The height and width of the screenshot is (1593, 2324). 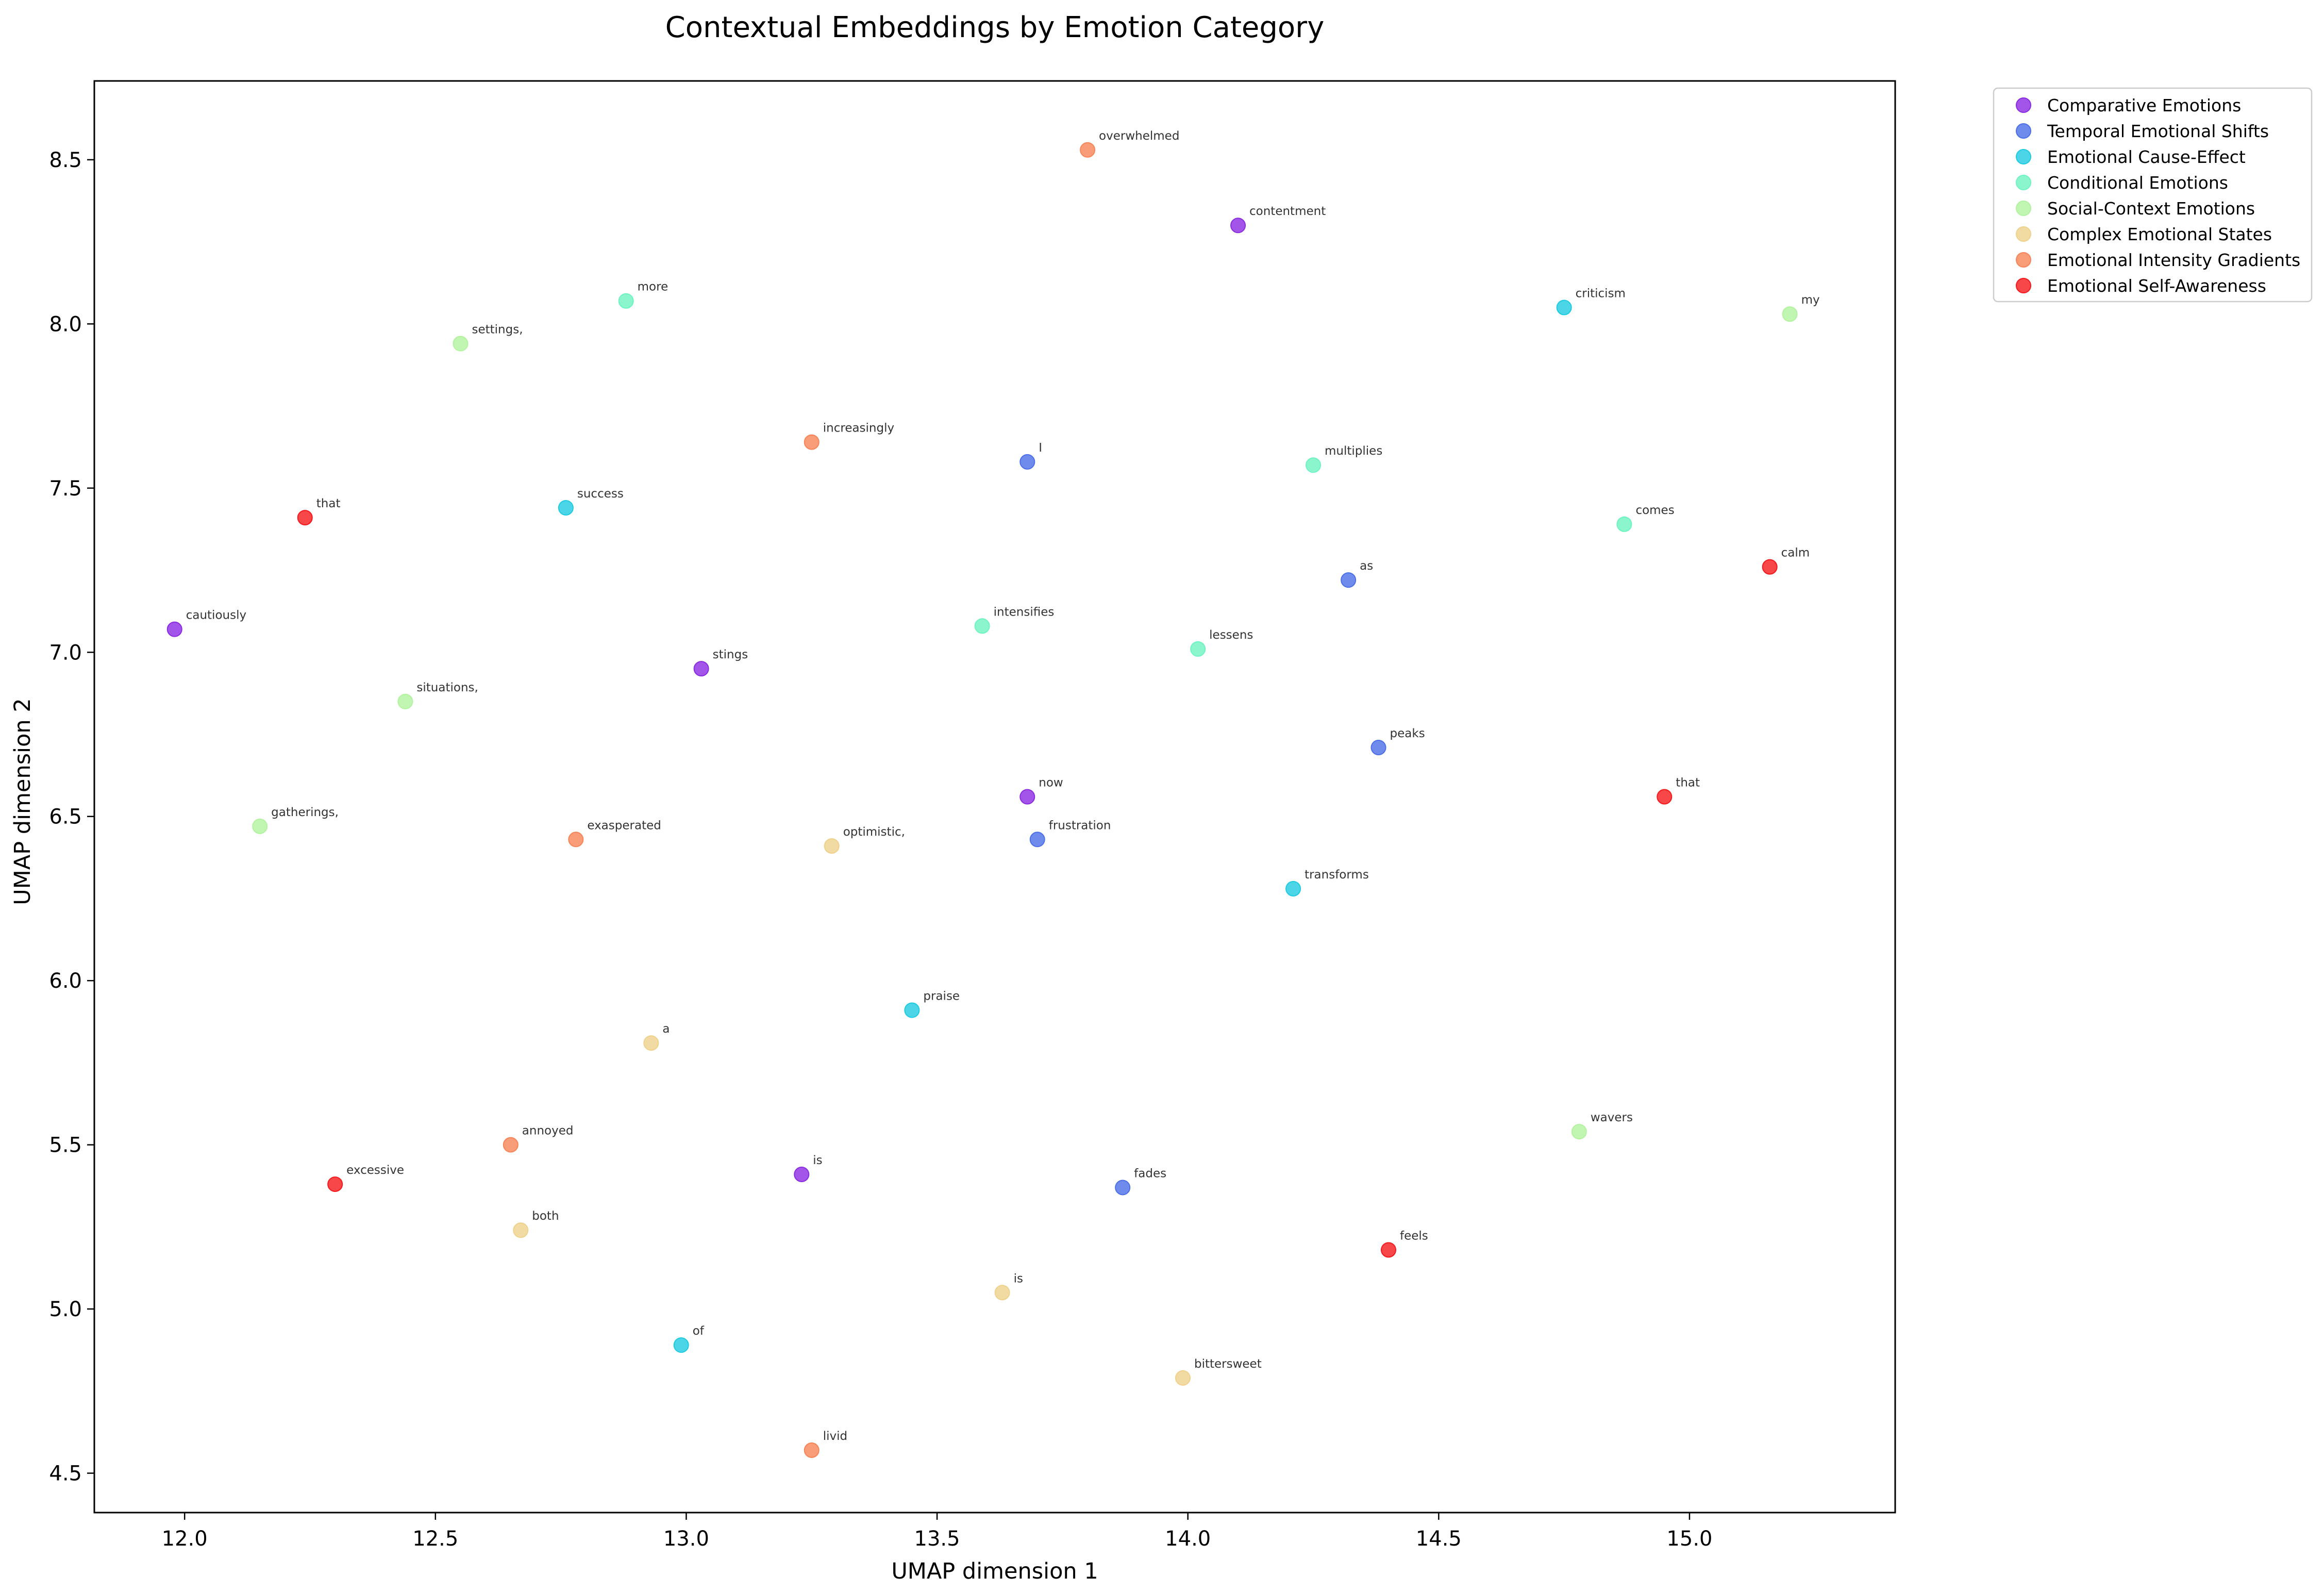 I want to click on legend-label: Conditional Emotions, so click(x=2138, y=183).